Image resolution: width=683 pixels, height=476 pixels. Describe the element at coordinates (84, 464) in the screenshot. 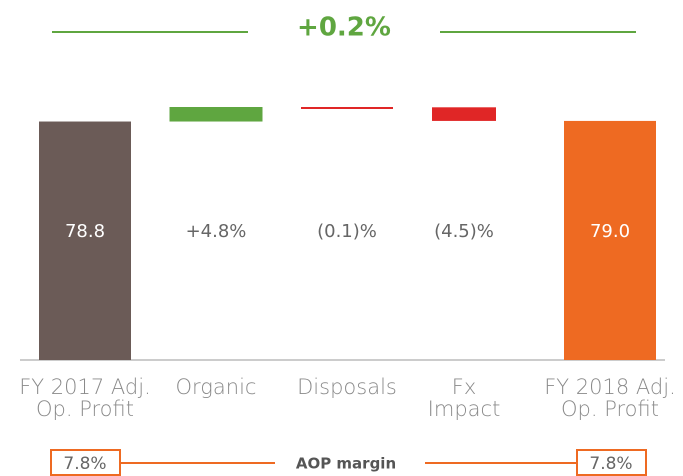

I see `margin-left: 7.8%` at that location.